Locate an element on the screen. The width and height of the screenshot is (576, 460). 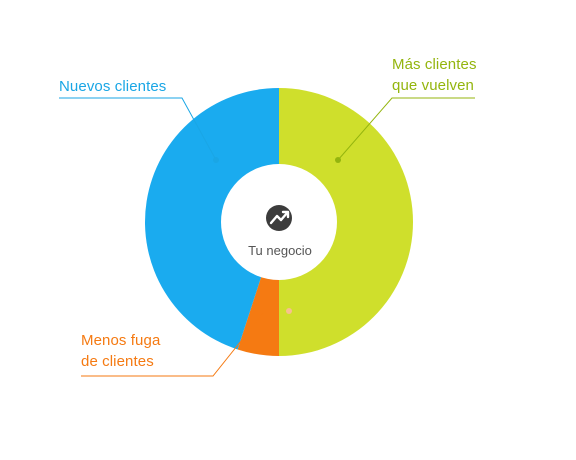
leader-dot-nuevos is located at coordinates (216, 160).